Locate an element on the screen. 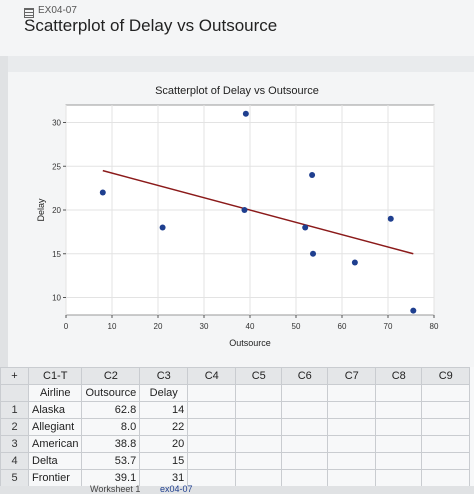 The width and height of the screenshot is (474, 494). document-name: EX04-07 is located at coordinates (57, 10).